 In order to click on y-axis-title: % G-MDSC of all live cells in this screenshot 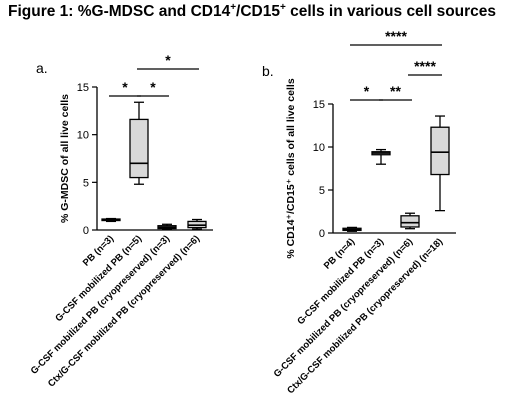, I will do `click(65, 158)`.